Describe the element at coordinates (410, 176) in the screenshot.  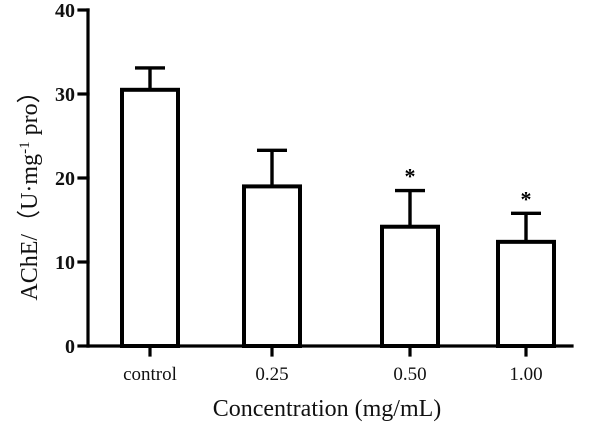
I see `significance-mark-0.50: *` at that location.